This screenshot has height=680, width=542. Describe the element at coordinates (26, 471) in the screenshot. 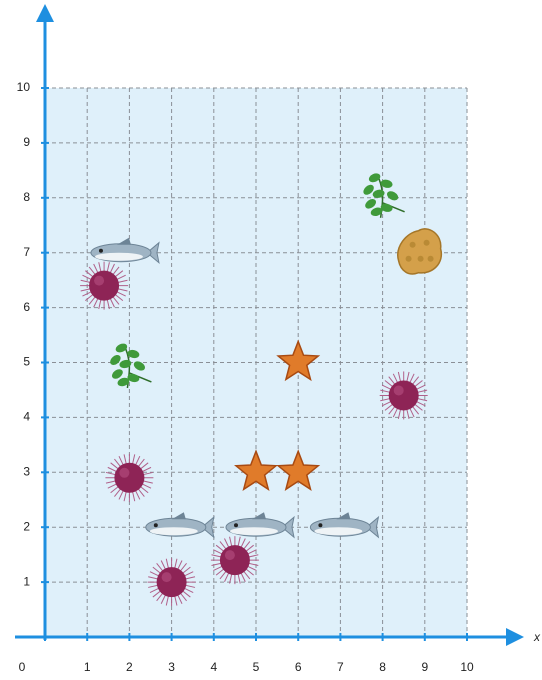

I see `y-tick-label: 3` at that location.